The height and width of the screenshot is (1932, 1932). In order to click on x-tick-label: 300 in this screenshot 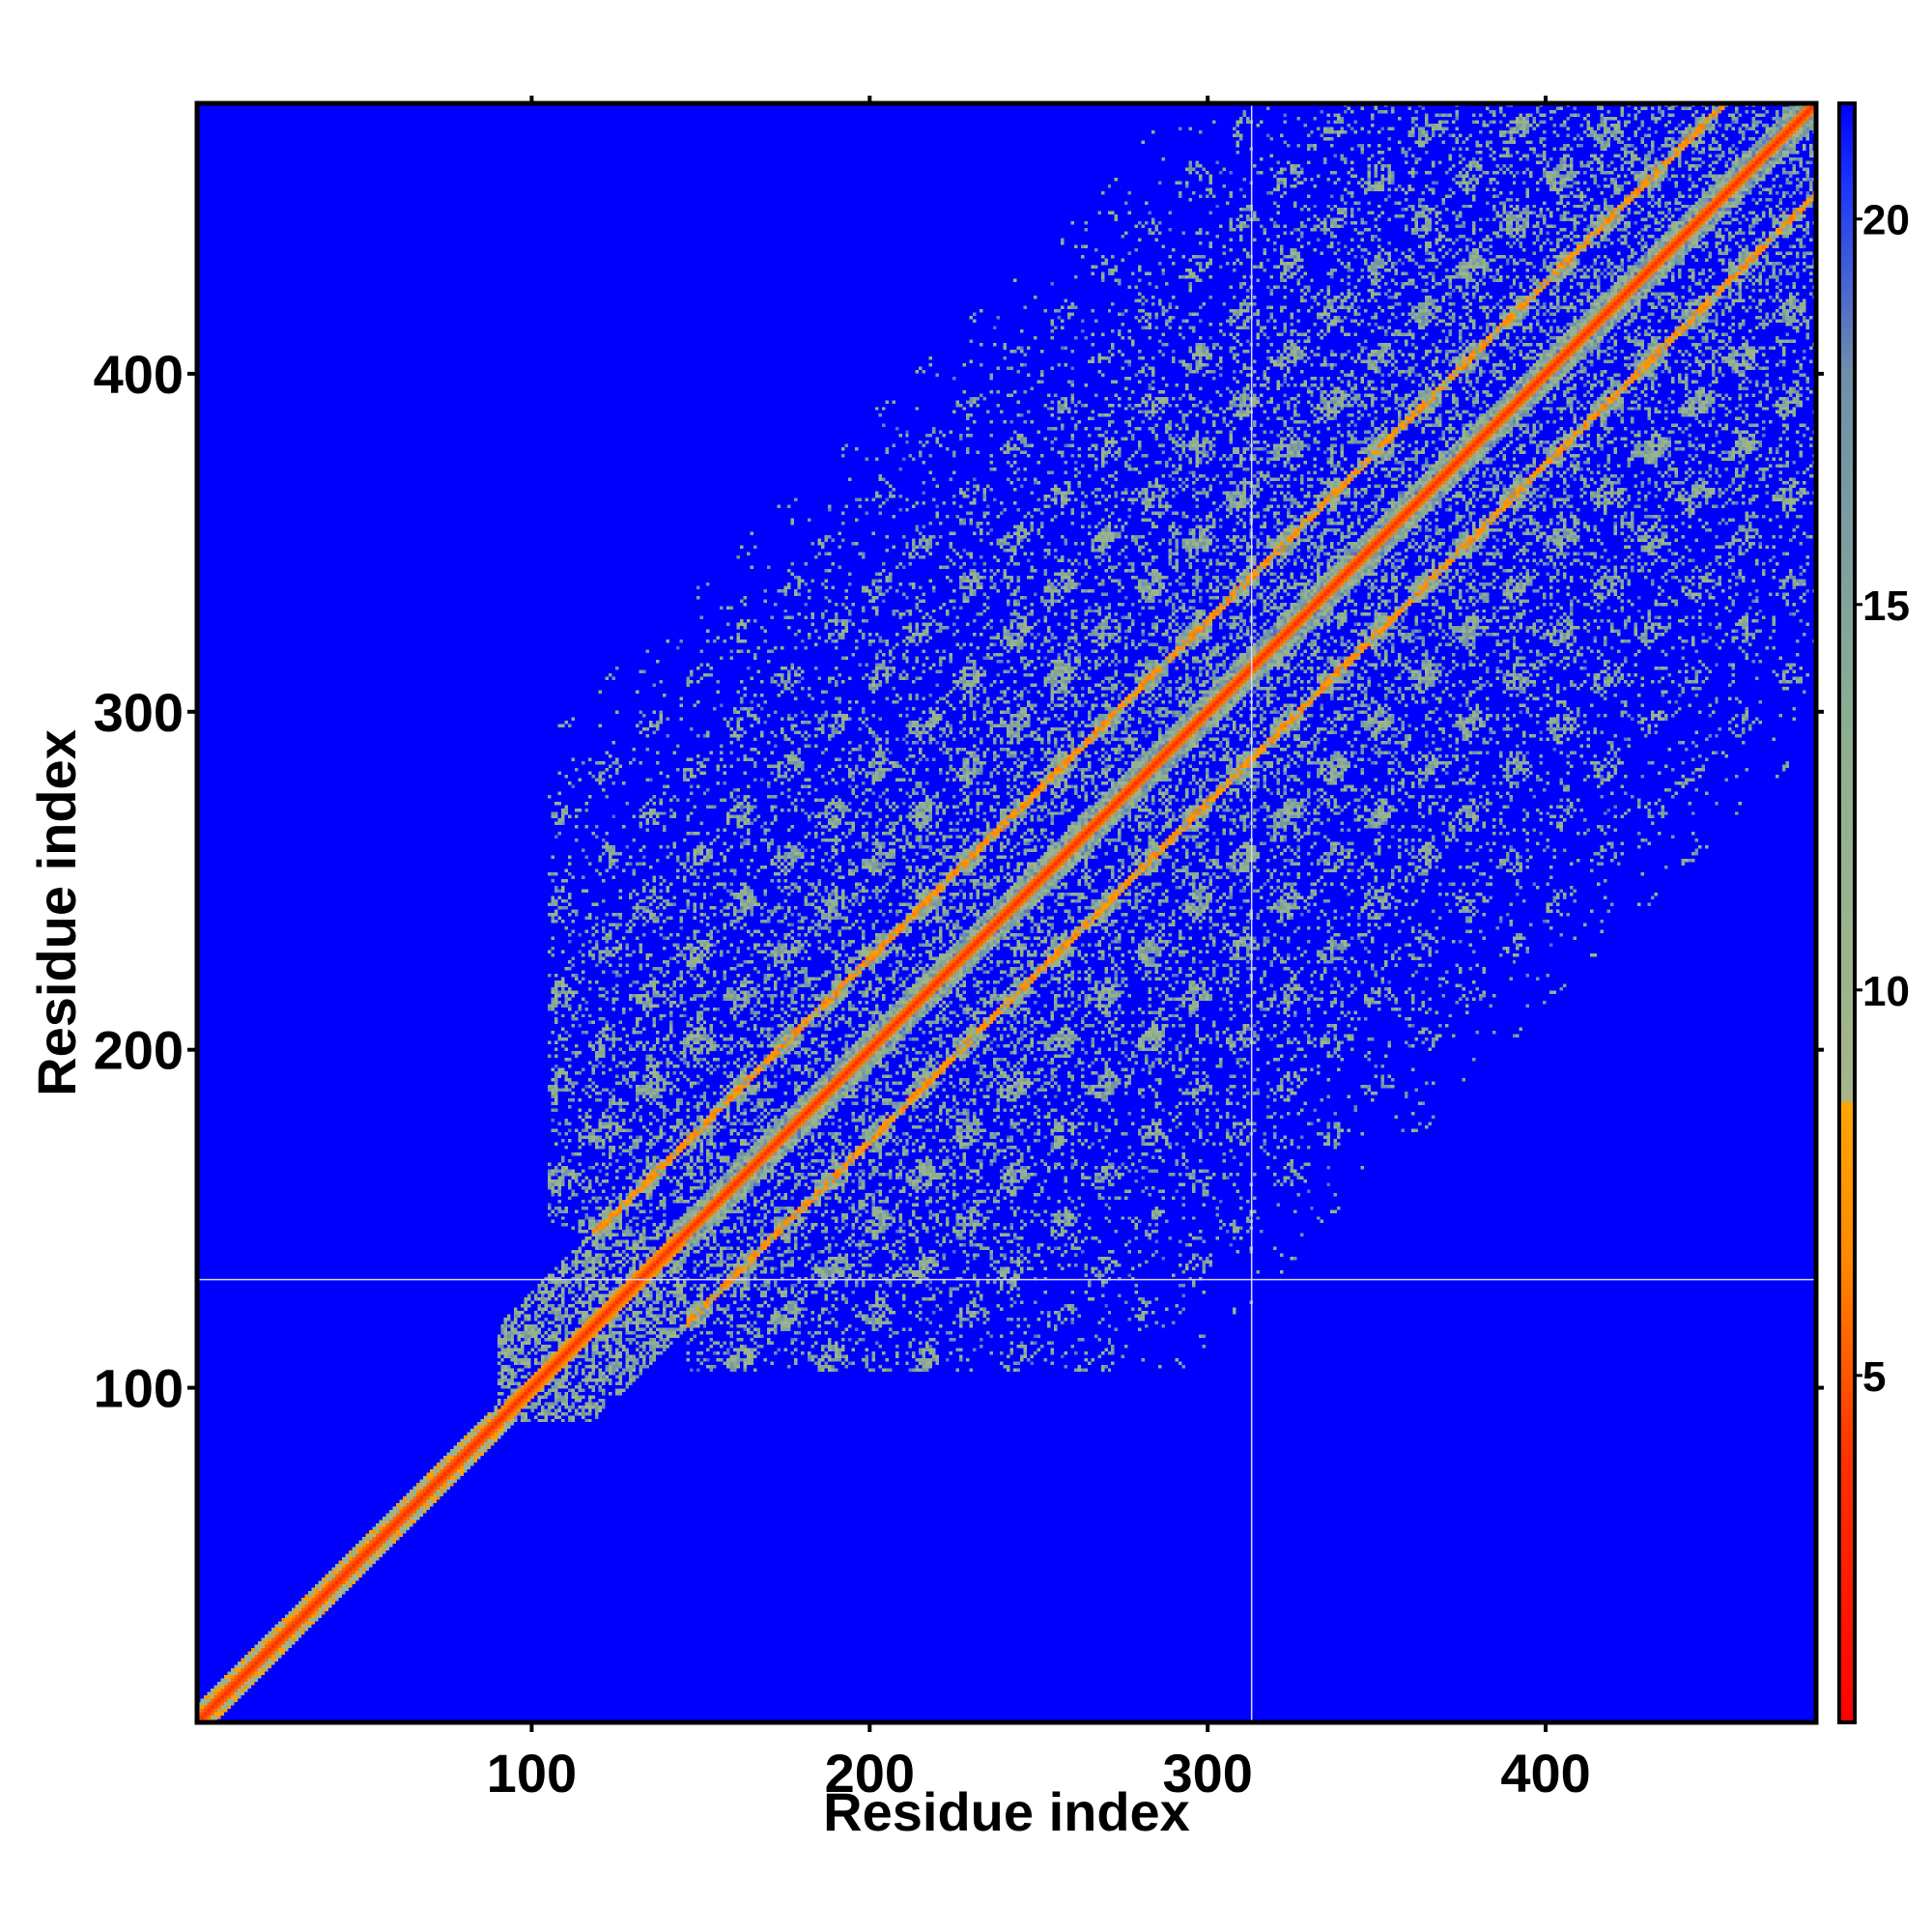, I will do `click(1207, 1773)`.